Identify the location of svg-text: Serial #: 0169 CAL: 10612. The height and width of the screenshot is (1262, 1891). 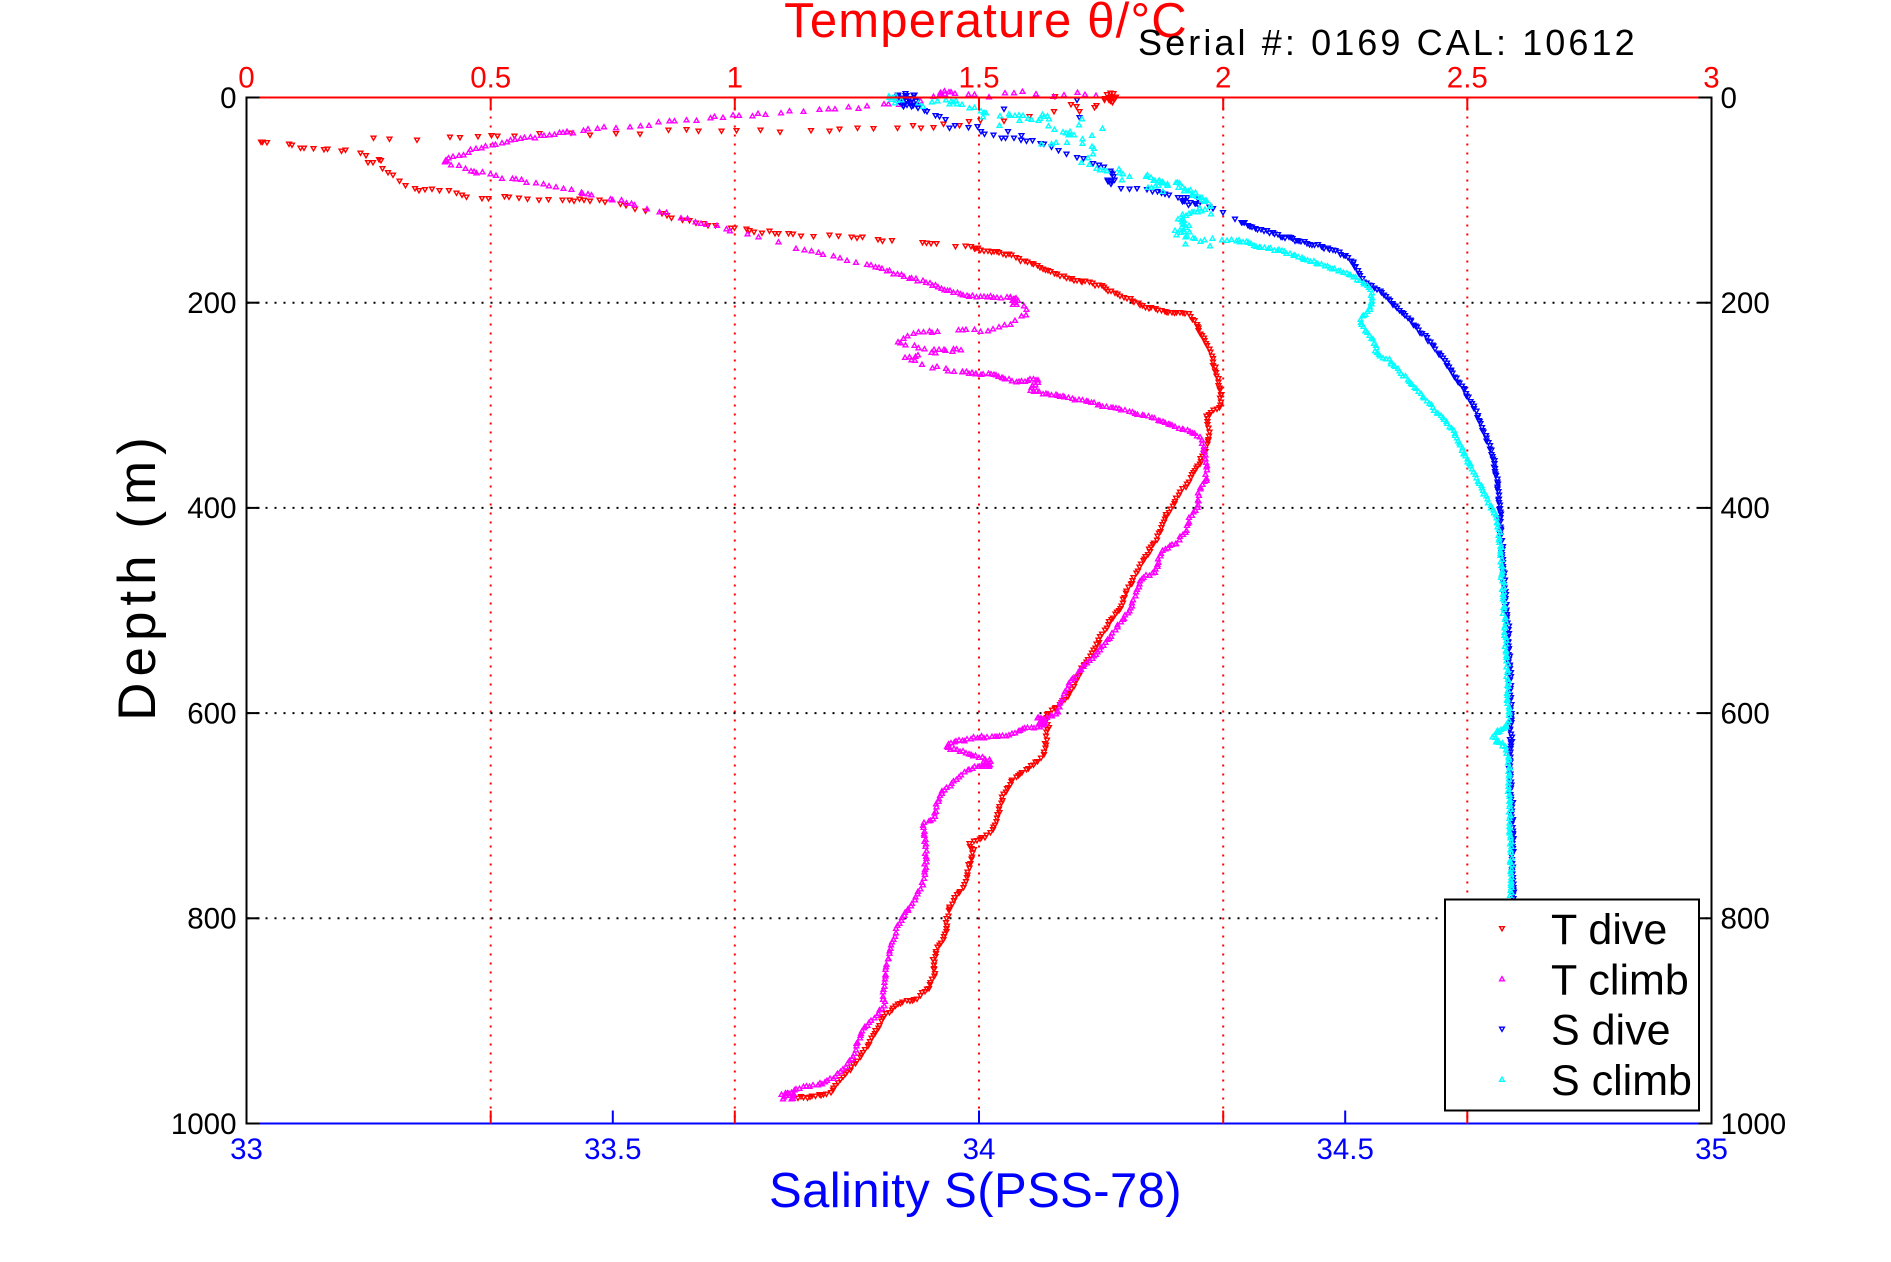
(1388, 42).